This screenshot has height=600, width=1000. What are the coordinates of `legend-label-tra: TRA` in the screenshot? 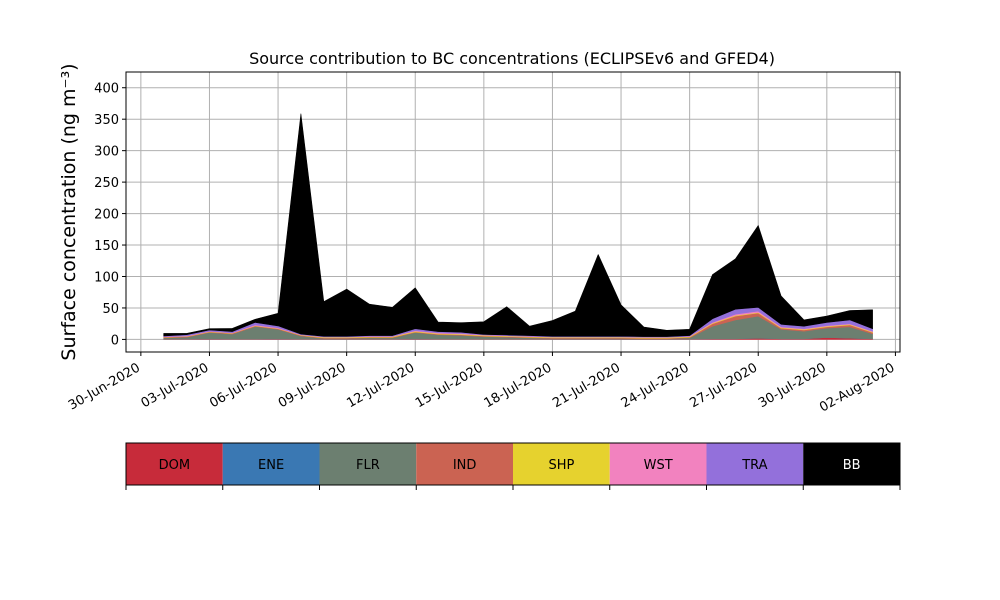 It's located at (754, 465).